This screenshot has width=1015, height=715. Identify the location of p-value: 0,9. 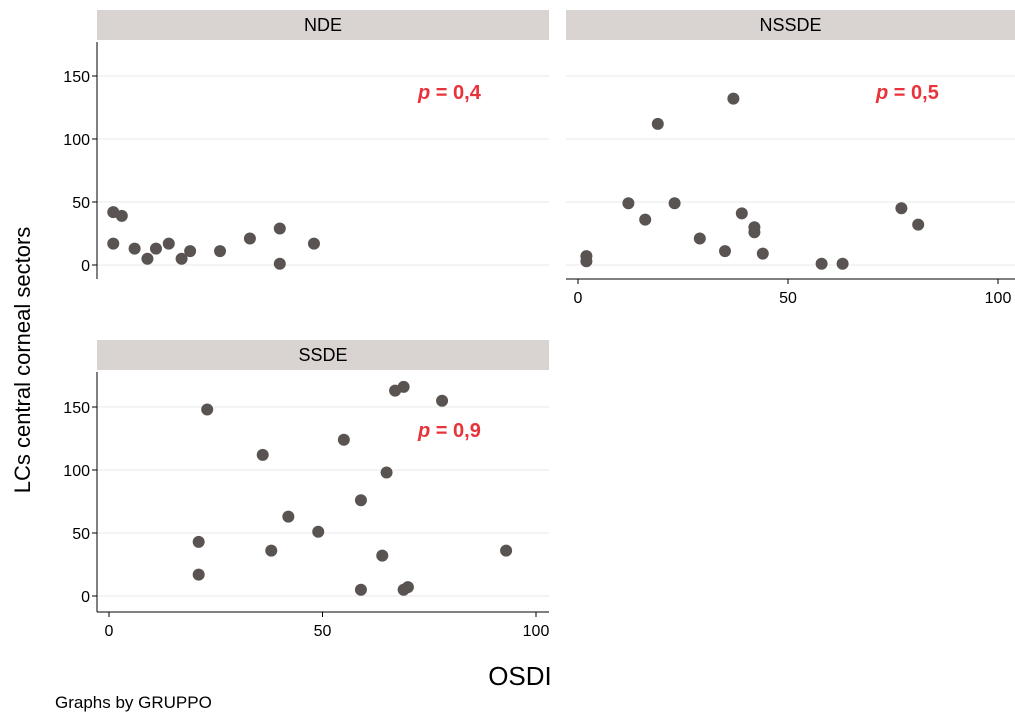
(467, 431).